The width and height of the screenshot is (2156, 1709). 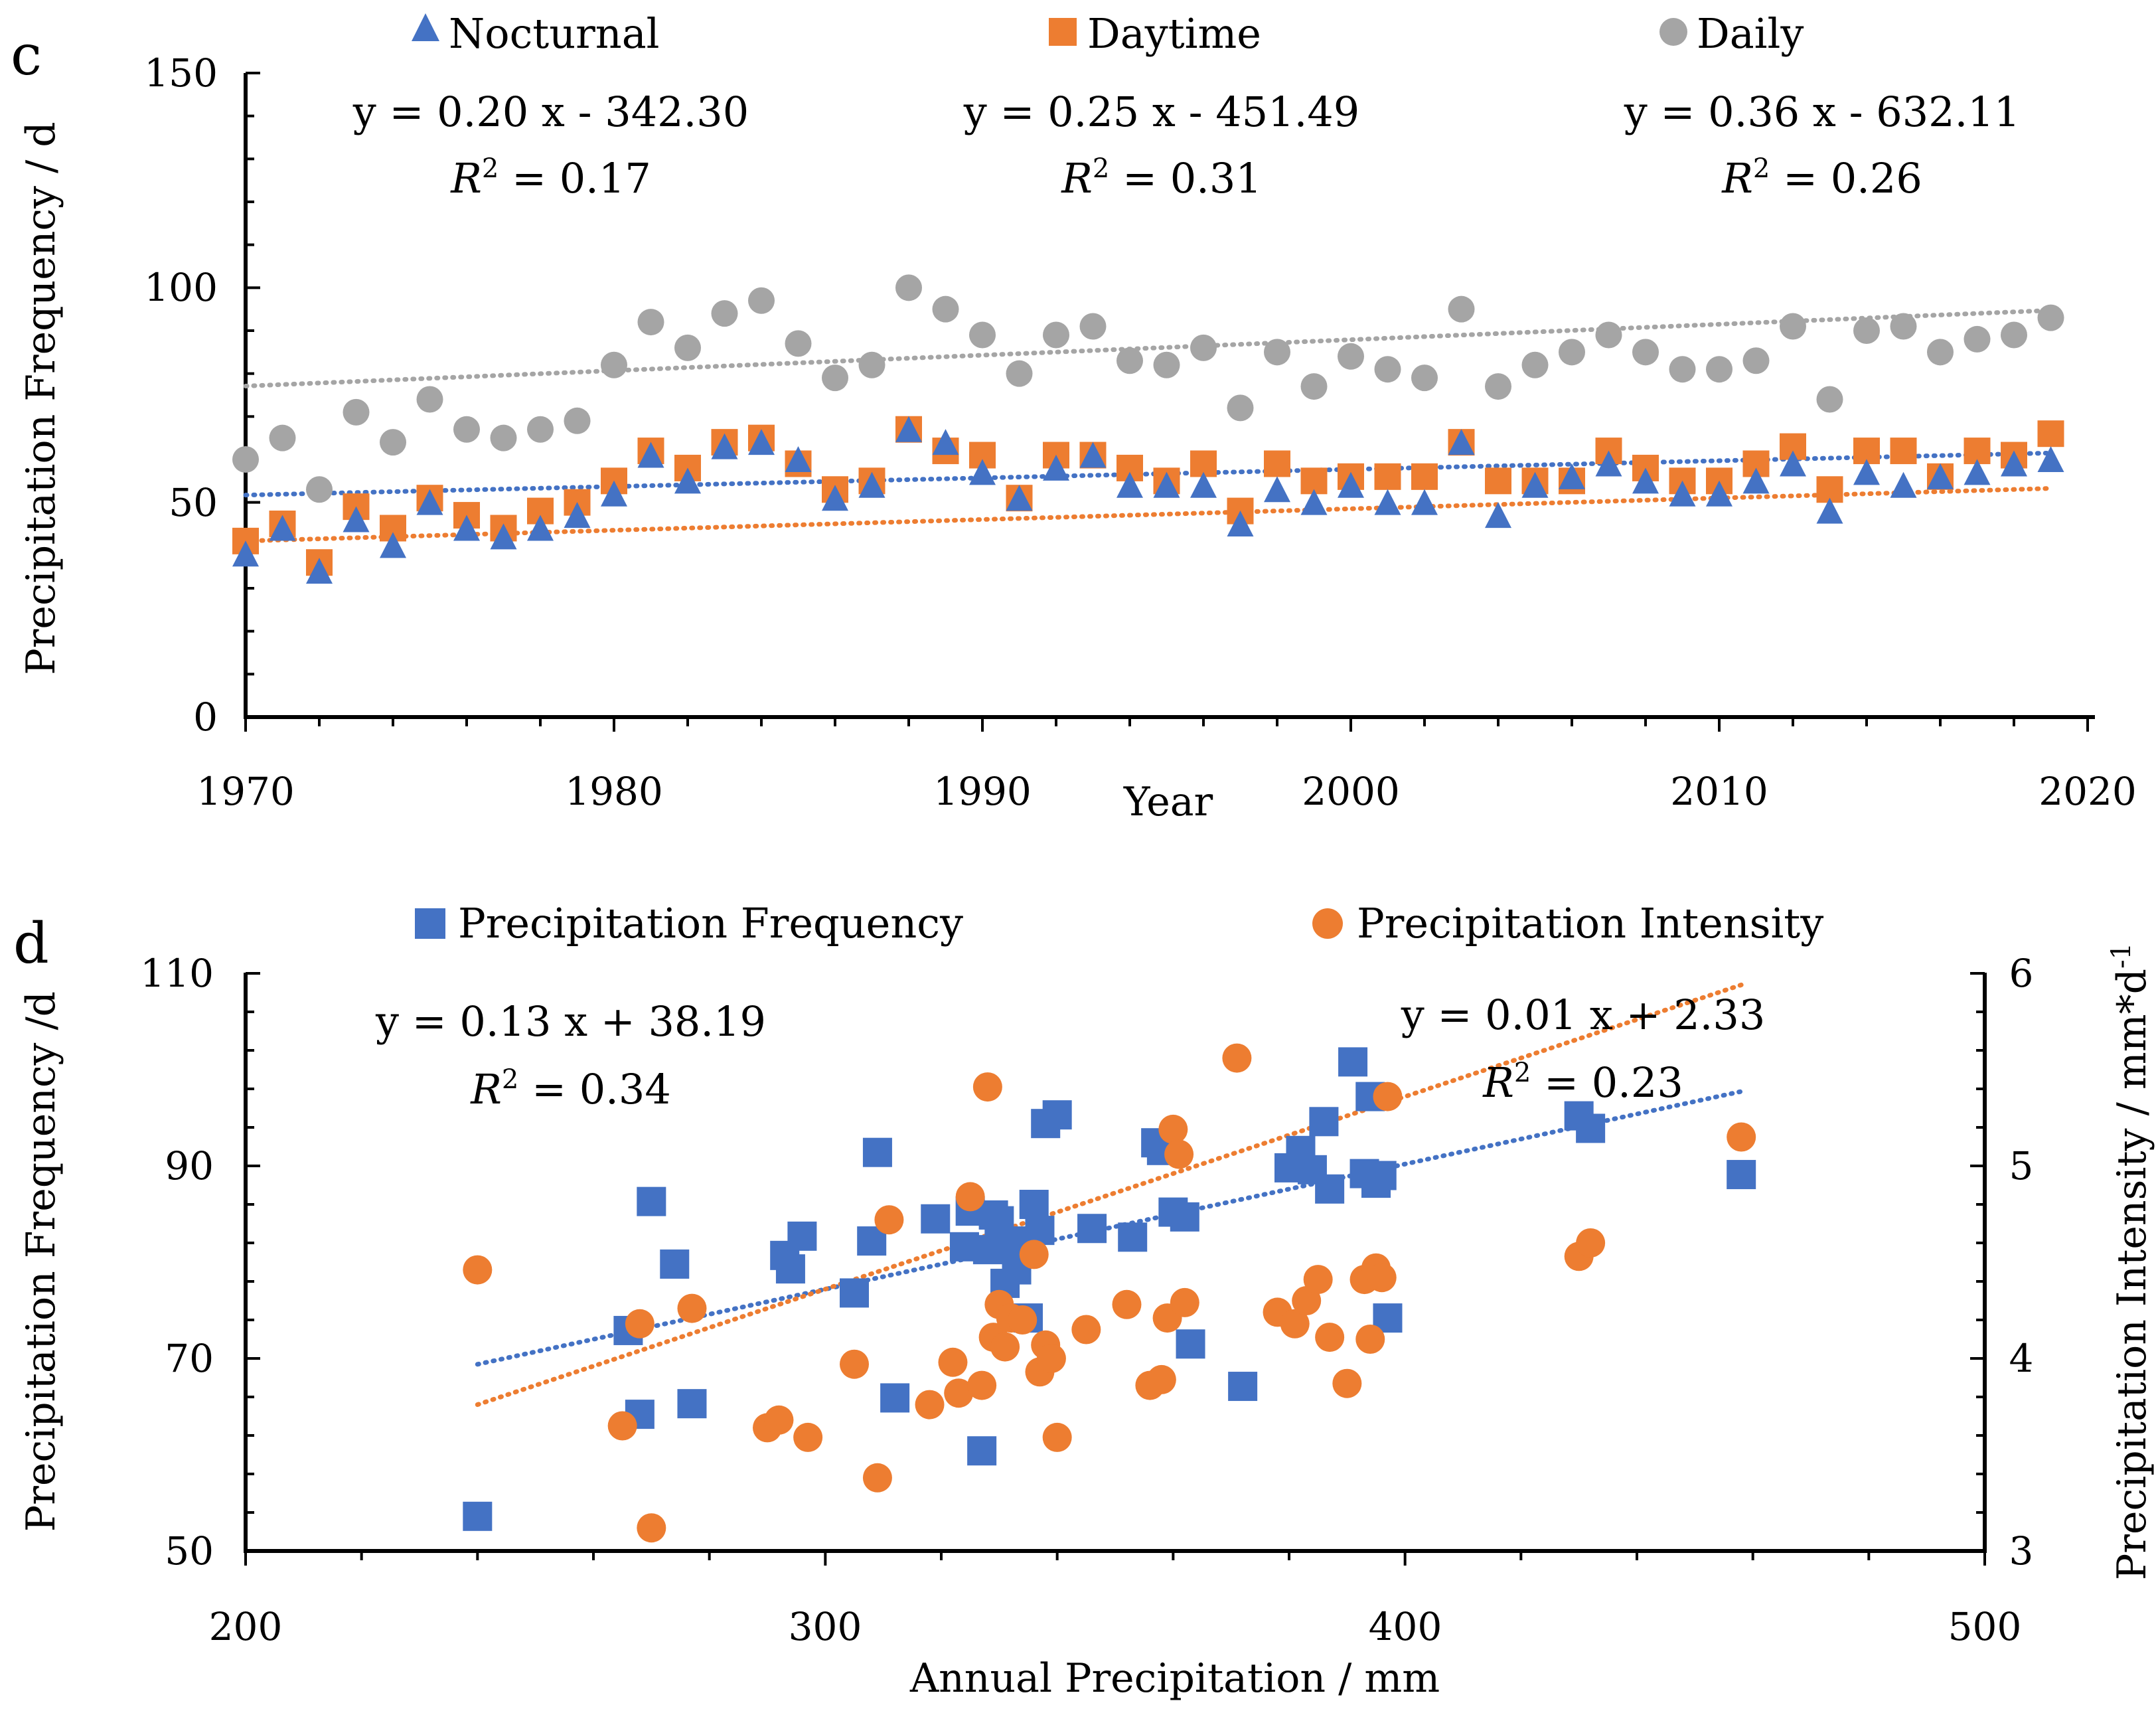 I want to click on daily-equation: y = 0.36 x - 632.11, so click(x=1822, y=112).